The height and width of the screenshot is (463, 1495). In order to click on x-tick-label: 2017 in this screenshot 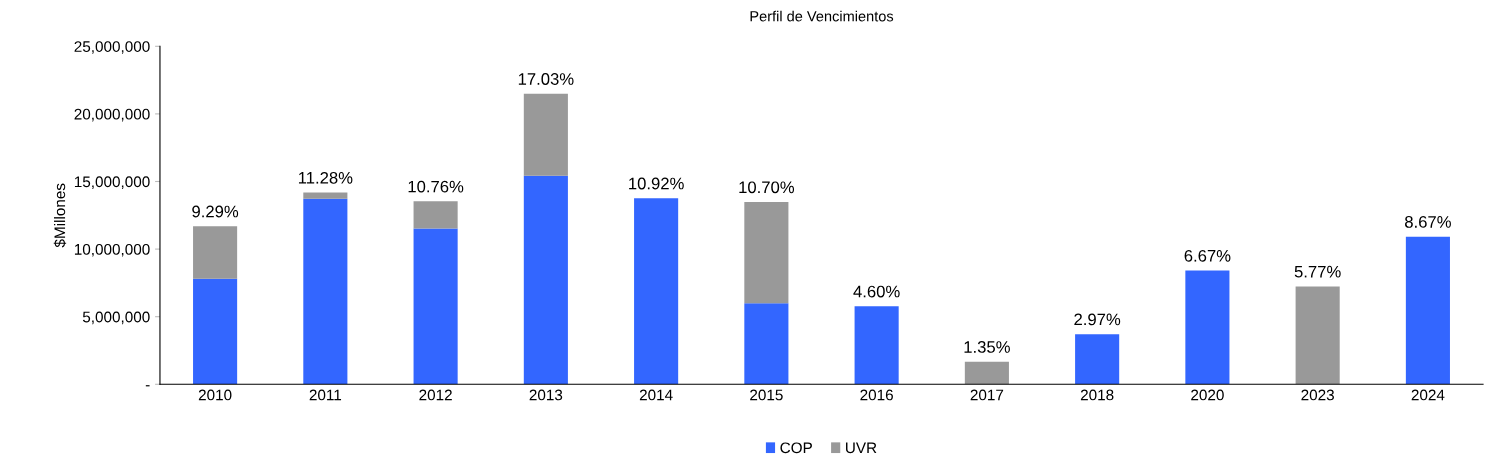, I will do `click(987, 395)`.